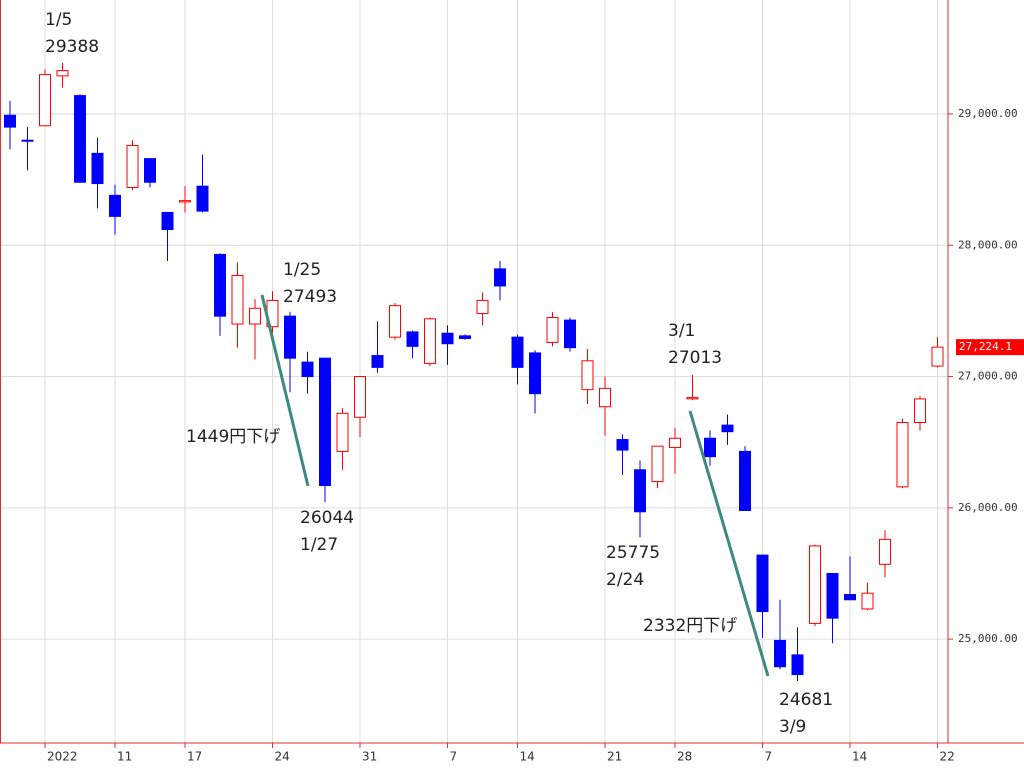  Describe the element at coordinates (988, 244) in the screenshot. I see `y-tick-label: 28,000.00` at that location.